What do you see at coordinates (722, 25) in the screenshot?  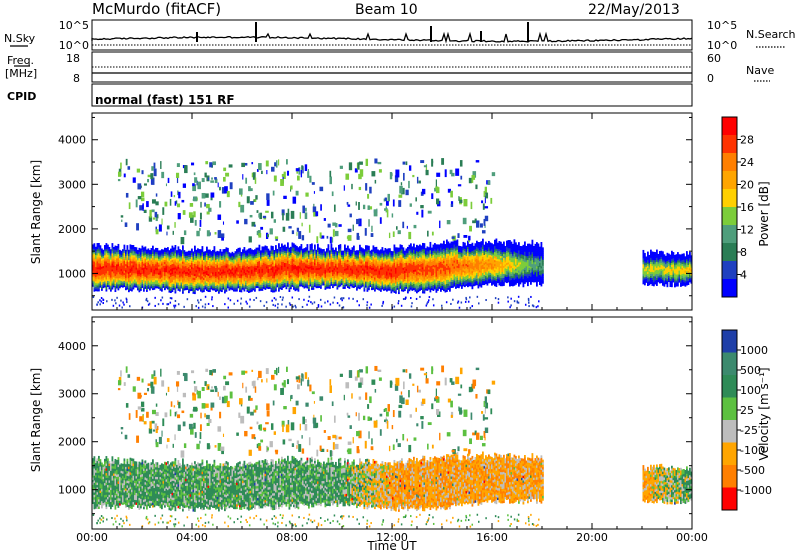 I see `noise-tick-right-top: 10^5` at bounding box center [722, 25].